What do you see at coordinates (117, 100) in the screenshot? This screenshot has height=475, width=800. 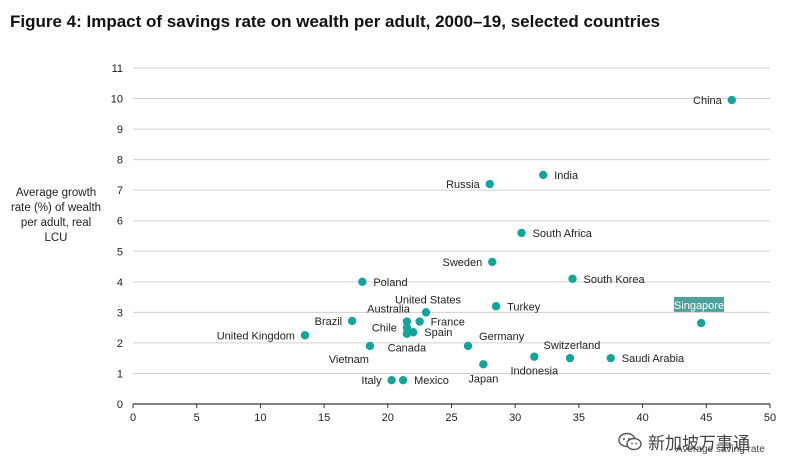 I see `y-tick-label: 10` at bounding box center [117, 100].